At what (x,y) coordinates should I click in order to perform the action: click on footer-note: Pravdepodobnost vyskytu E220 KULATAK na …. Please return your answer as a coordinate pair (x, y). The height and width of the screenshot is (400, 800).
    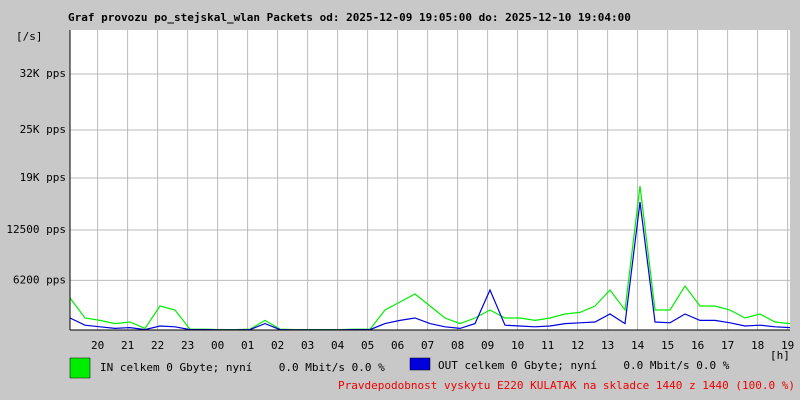
    Looking at the image, I should click on (566, 385).